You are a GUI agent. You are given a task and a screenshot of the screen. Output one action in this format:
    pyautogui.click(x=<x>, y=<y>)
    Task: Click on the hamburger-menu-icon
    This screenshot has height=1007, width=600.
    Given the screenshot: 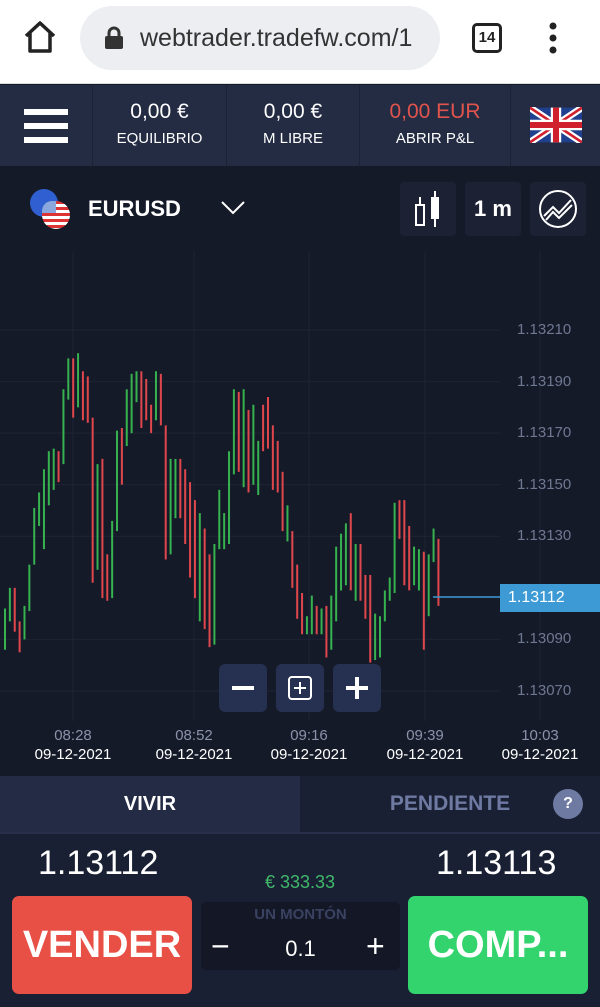 What is the action you would take?
    pyautogui.click(x=46, y=126)
    